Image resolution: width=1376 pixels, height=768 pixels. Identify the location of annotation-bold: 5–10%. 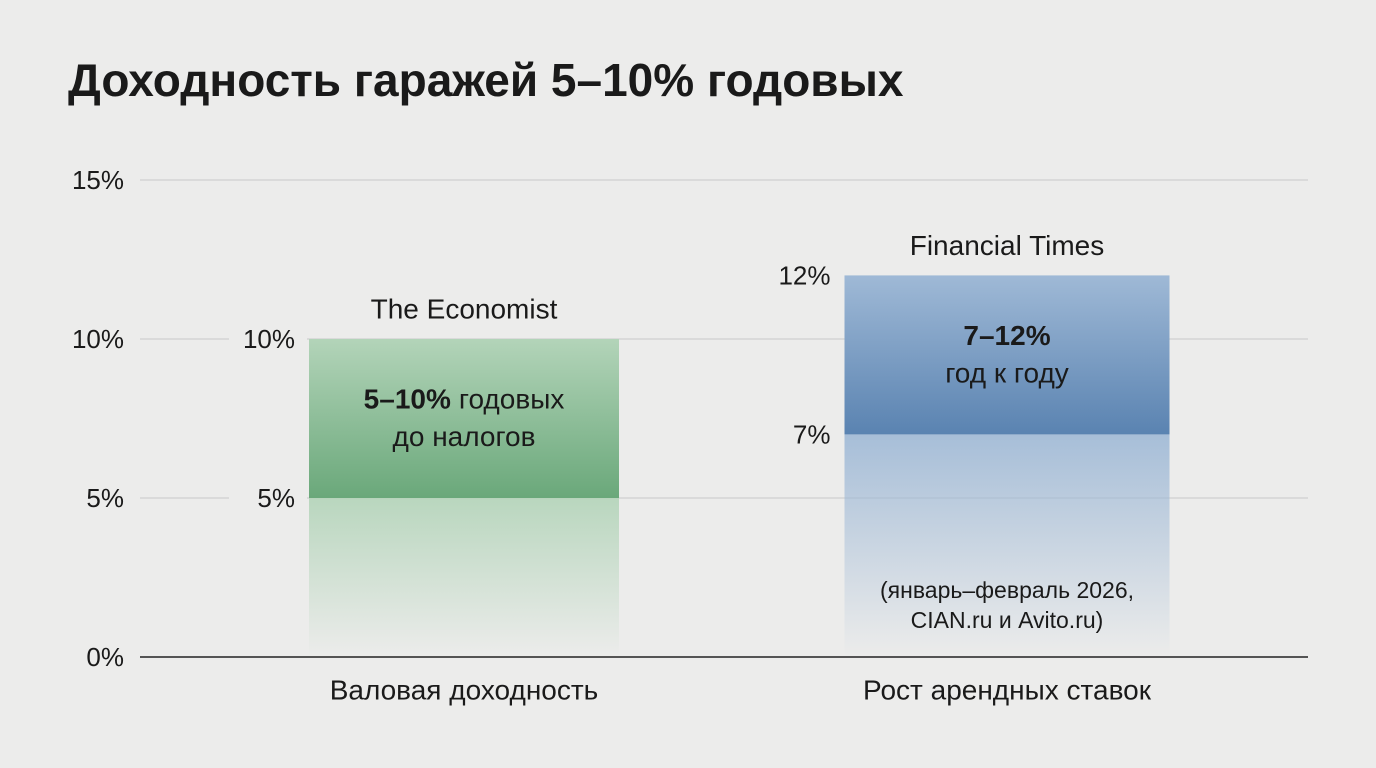
(407, 399).